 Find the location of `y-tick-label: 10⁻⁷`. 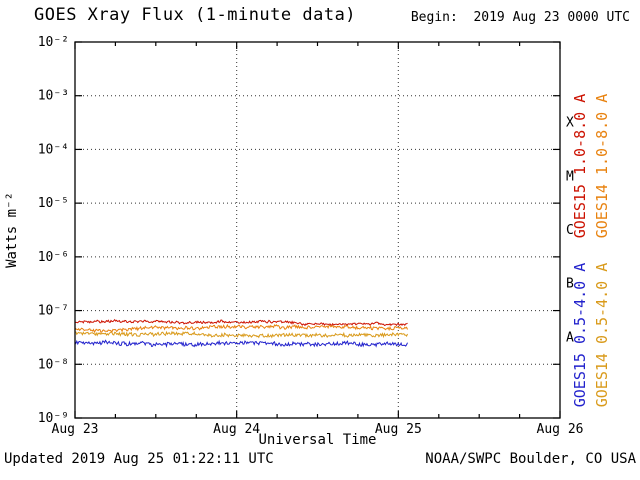

y-tick-label: 10⁻⁷ is located at coordinates (53, 311).